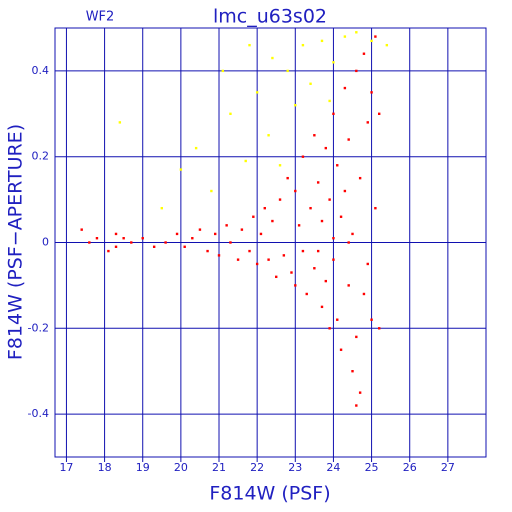 This screenshot has height=512, width=512. What do you see at coordinates (181, 467) in the screenshot?
I see `x-tick-label: 20` at bounding box center [181, 467].